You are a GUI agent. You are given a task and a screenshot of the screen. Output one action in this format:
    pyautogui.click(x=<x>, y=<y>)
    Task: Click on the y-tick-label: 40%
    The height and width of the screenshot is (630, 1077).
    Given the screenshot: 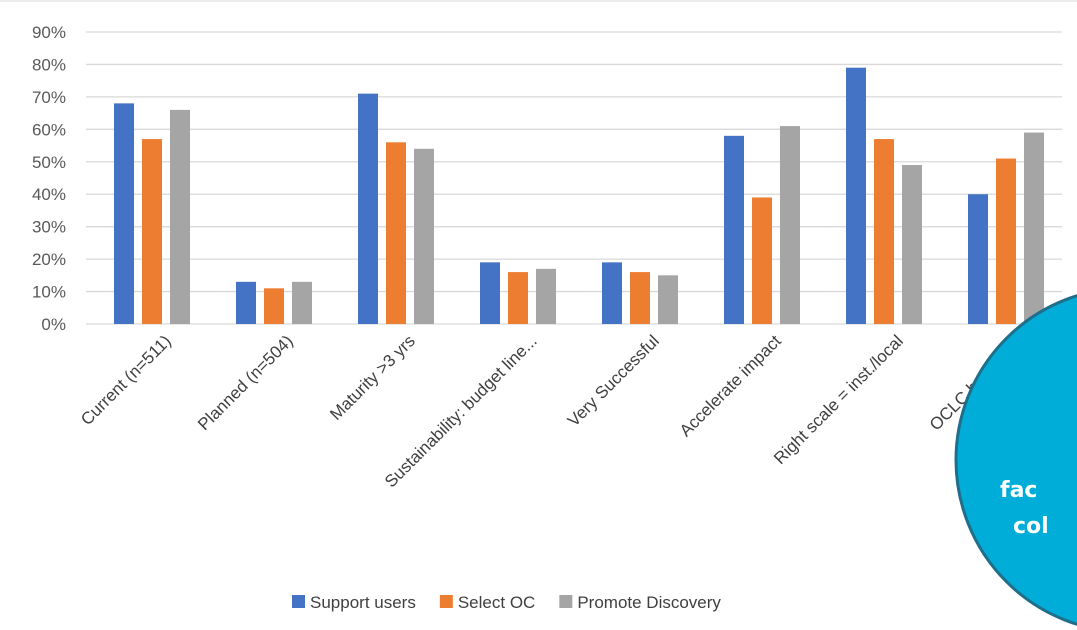 What is the action you would take?
    pyautogui.click(x=49, y=194)
    